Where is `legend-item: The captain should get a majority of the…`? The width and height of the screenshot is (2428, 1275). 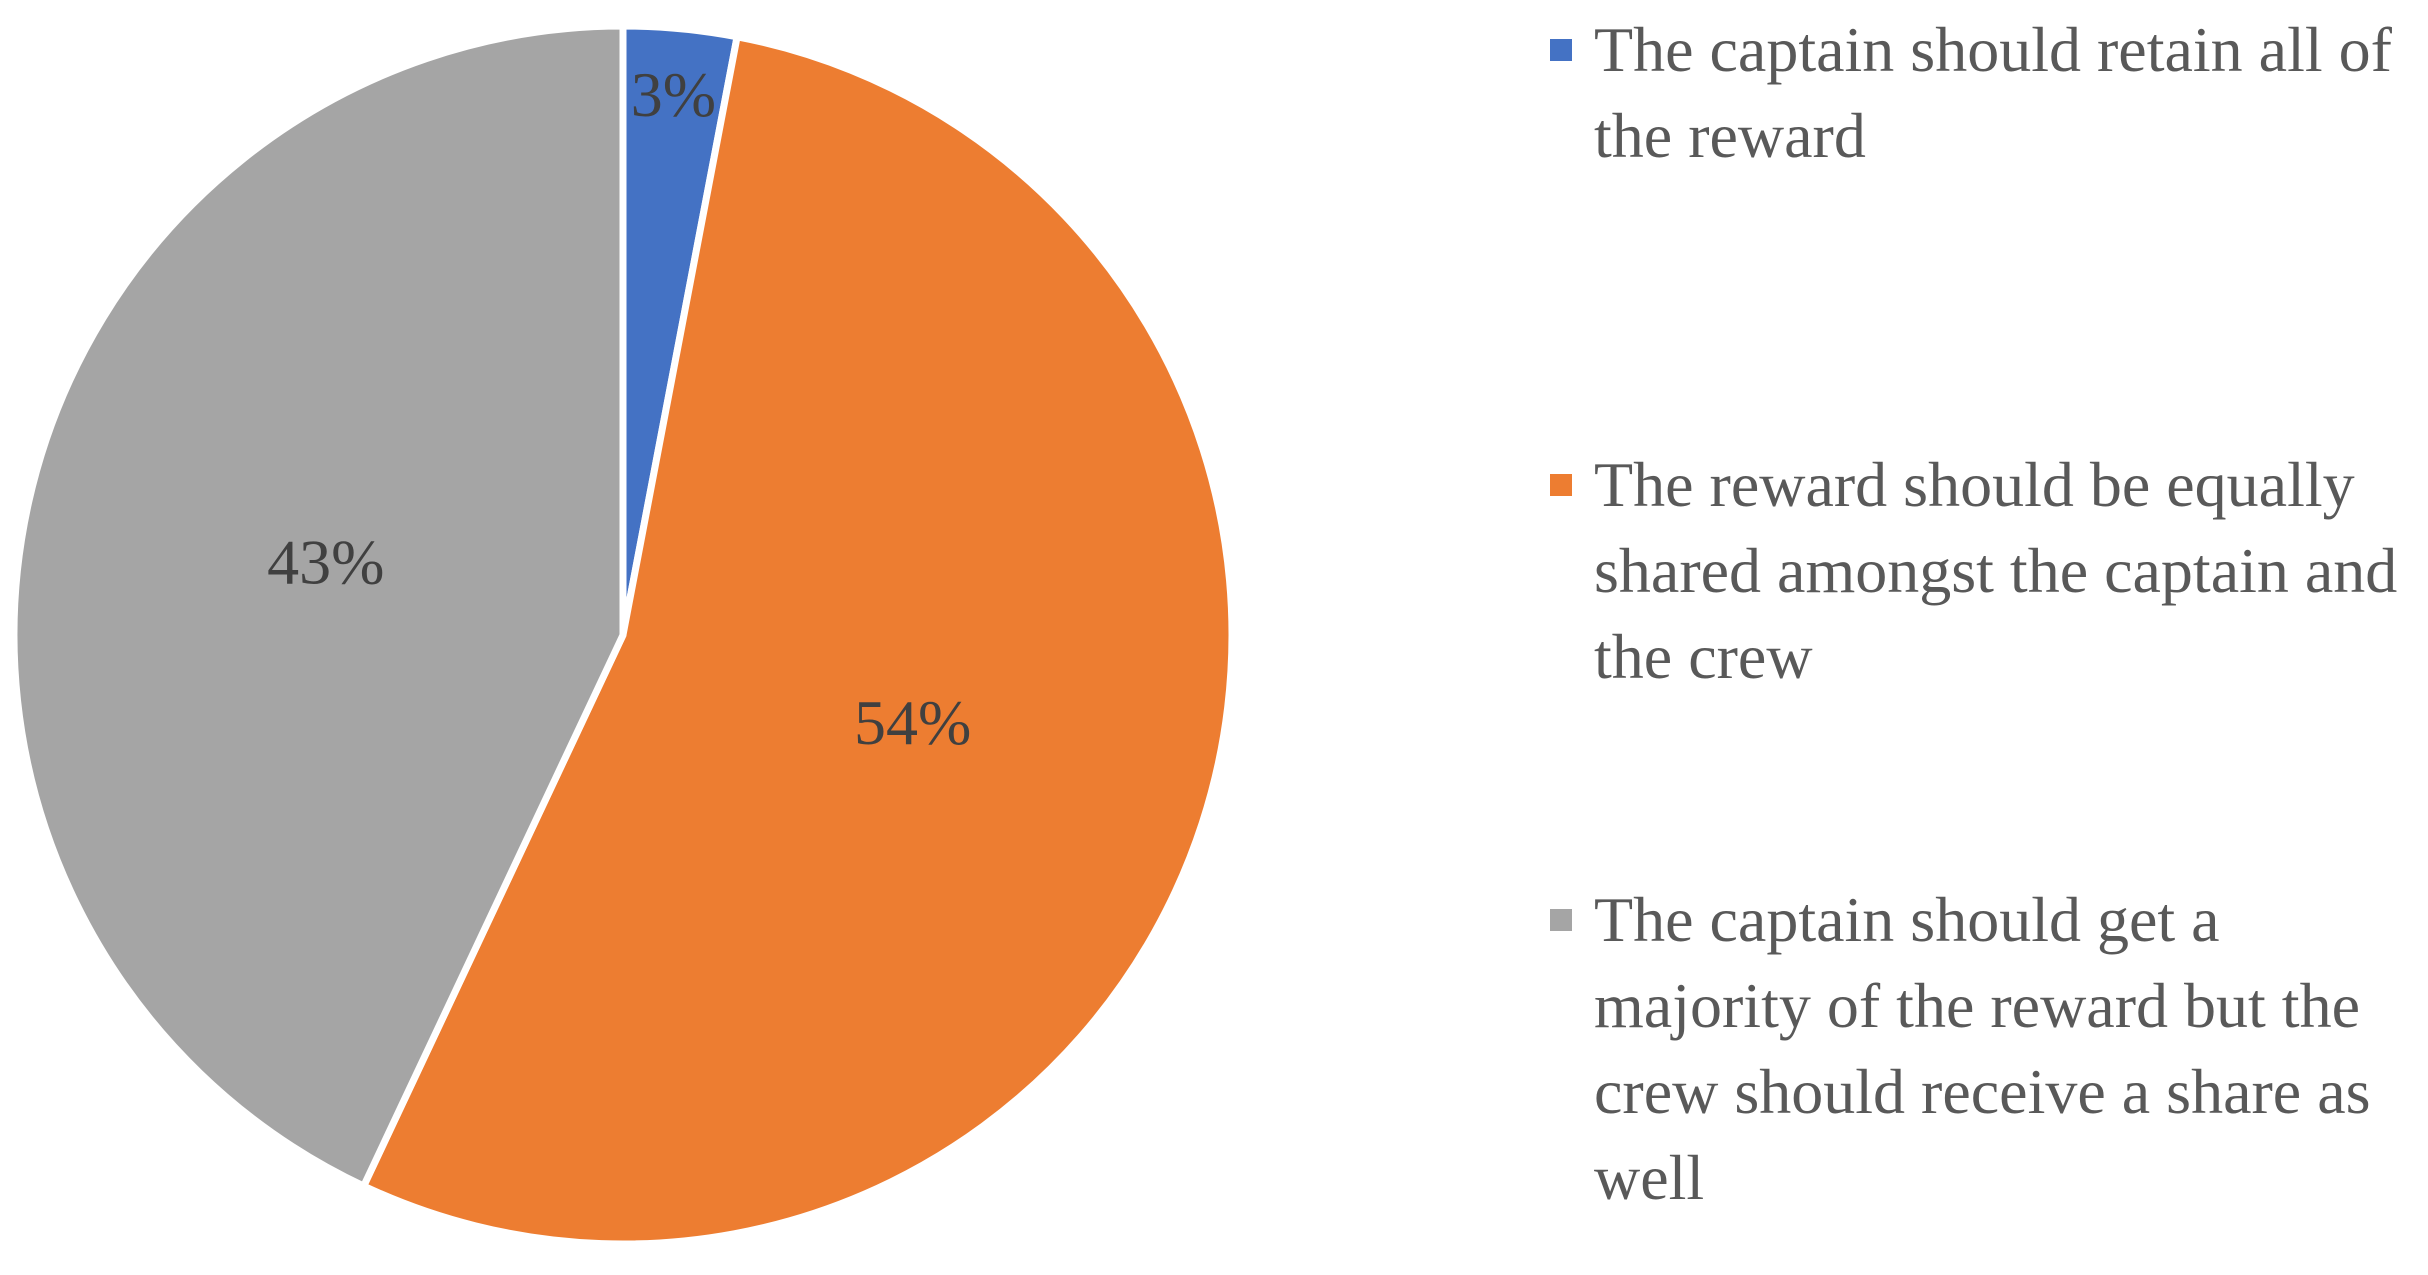 legend-item: The captain should get a majority of the… is located at coordinates (1985, 1049).